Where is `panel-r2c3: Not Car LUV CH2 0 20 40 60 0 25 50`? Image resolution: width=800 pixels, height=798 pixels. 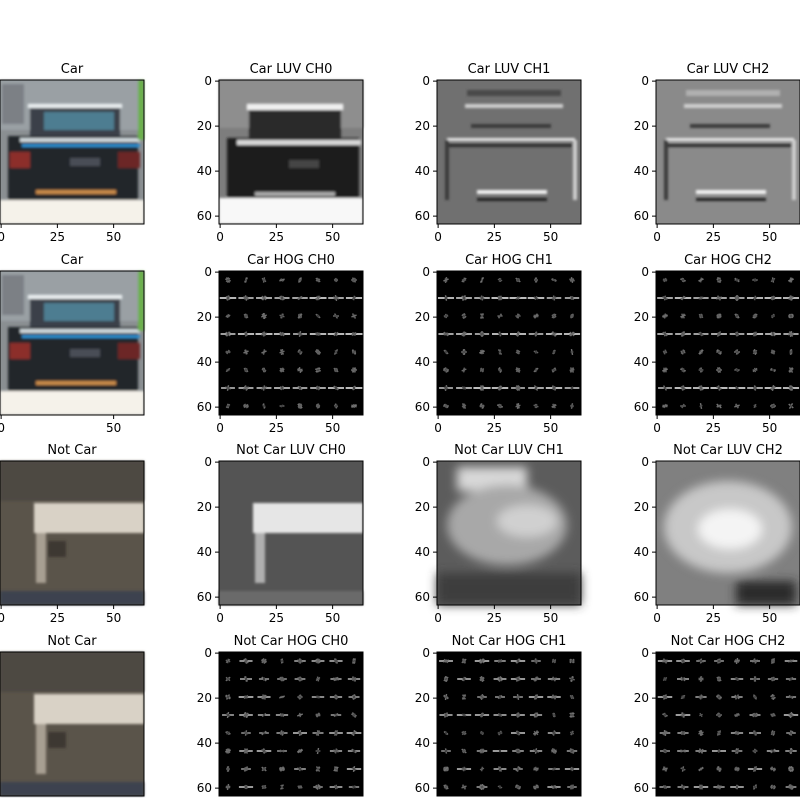
panel-r2c3: Not Car LUV CH2 0 20 40 60 0 25 50 is located at coordinates (717, 534).